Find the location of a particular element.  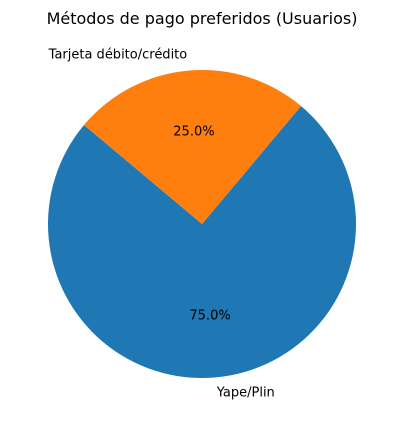

slice-label-2: Tarjeta débito/crédito is located at coordinates (118, 55).